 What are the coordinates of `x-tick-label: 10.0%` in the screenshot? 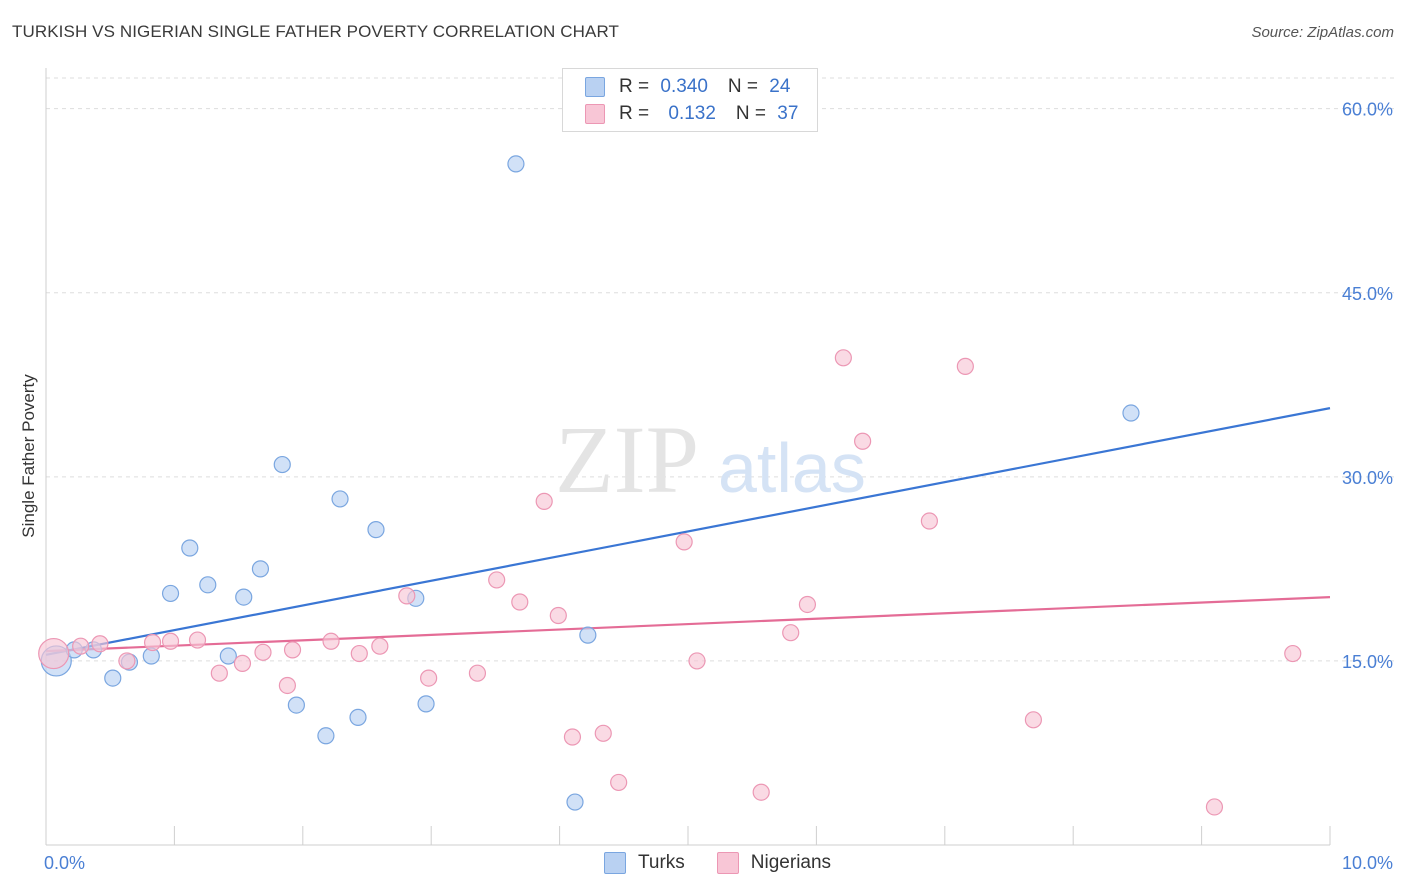 It's located at (1367, 863).